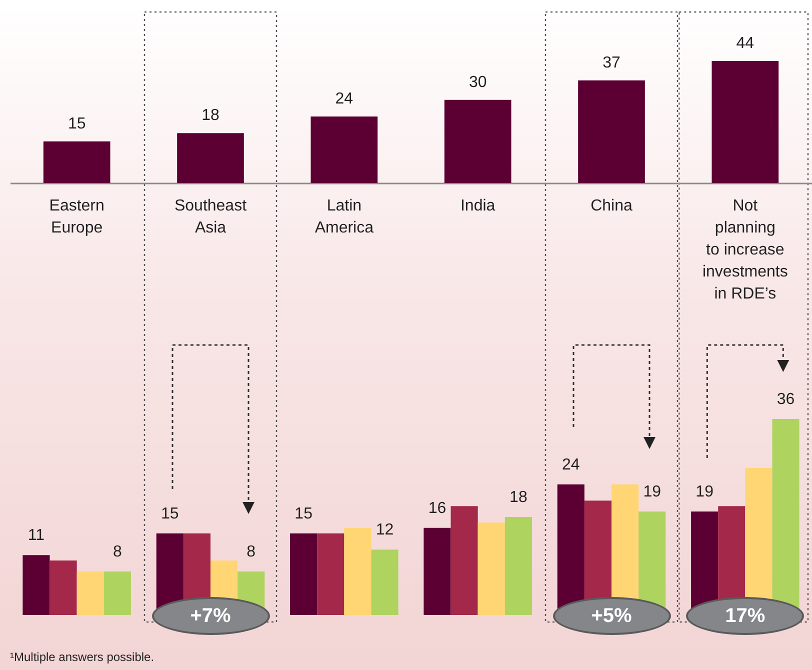  What do you see at coordinates (785, 399) in the screenshot?
I see `data-label: 36` at bounding box center [785, 399].